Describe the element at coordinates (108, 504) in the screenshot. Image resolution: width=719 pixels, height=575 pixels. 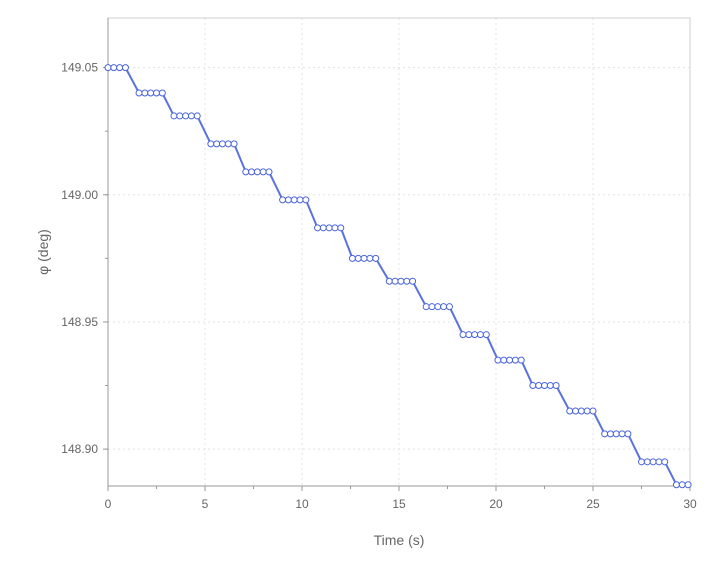
I see `x-tick-label: 0` at that location.